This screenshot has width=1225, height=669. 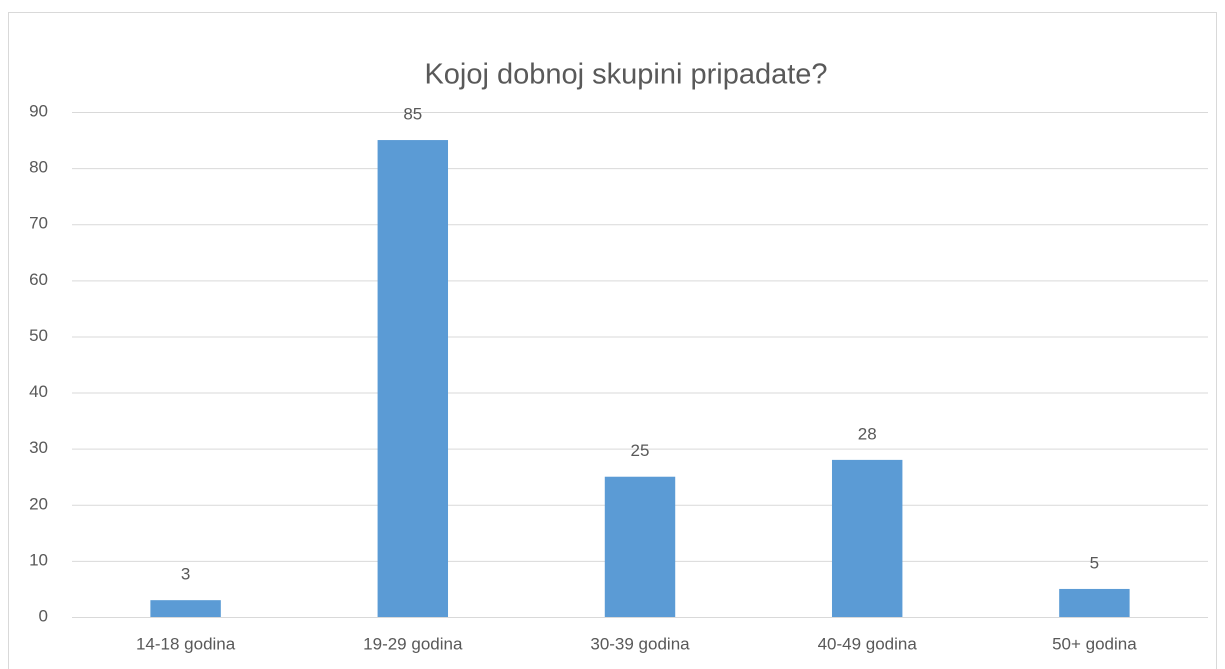 I want to click on y-tick-label: 90, so click(x=38, y=110).